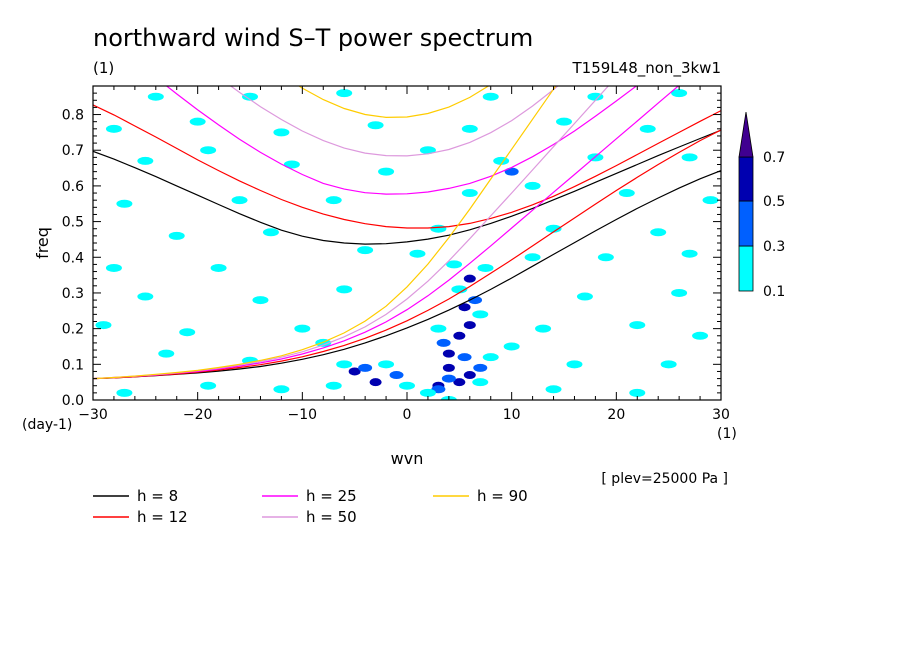 The image size is (904, 654). Describe the element at coordinates (73, 258) in the screenshot. I see `y-tick-label: 0.4` at that location.